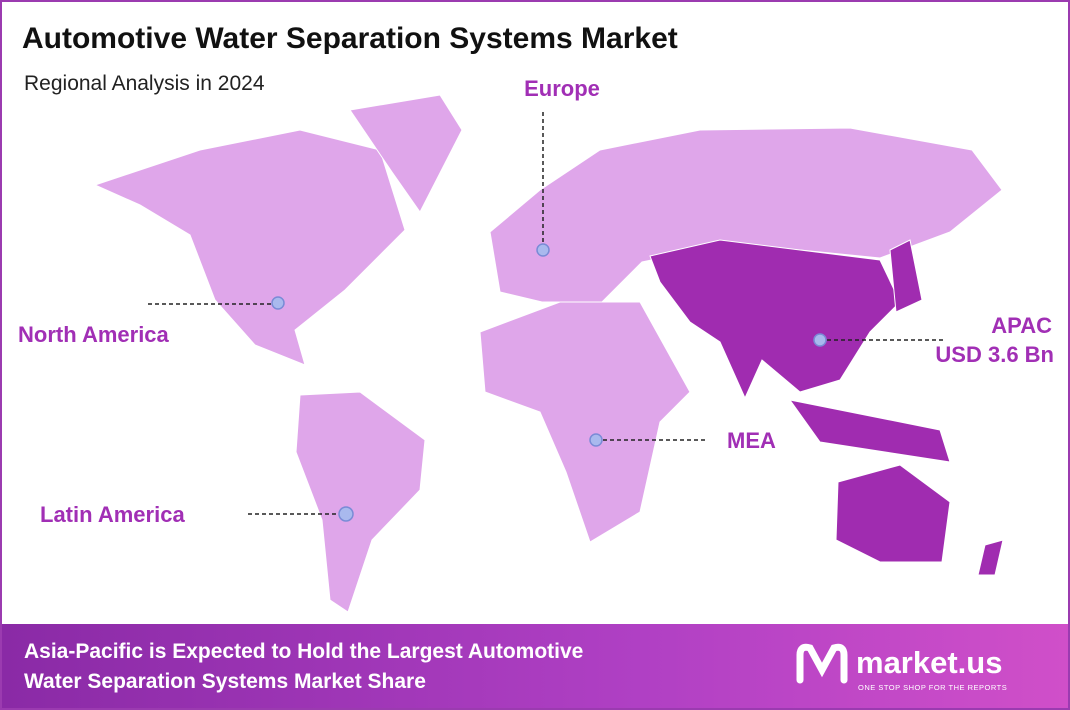 The height and width of the screenshot is (710, 1070). I want to click on africa, so click(585, 422).